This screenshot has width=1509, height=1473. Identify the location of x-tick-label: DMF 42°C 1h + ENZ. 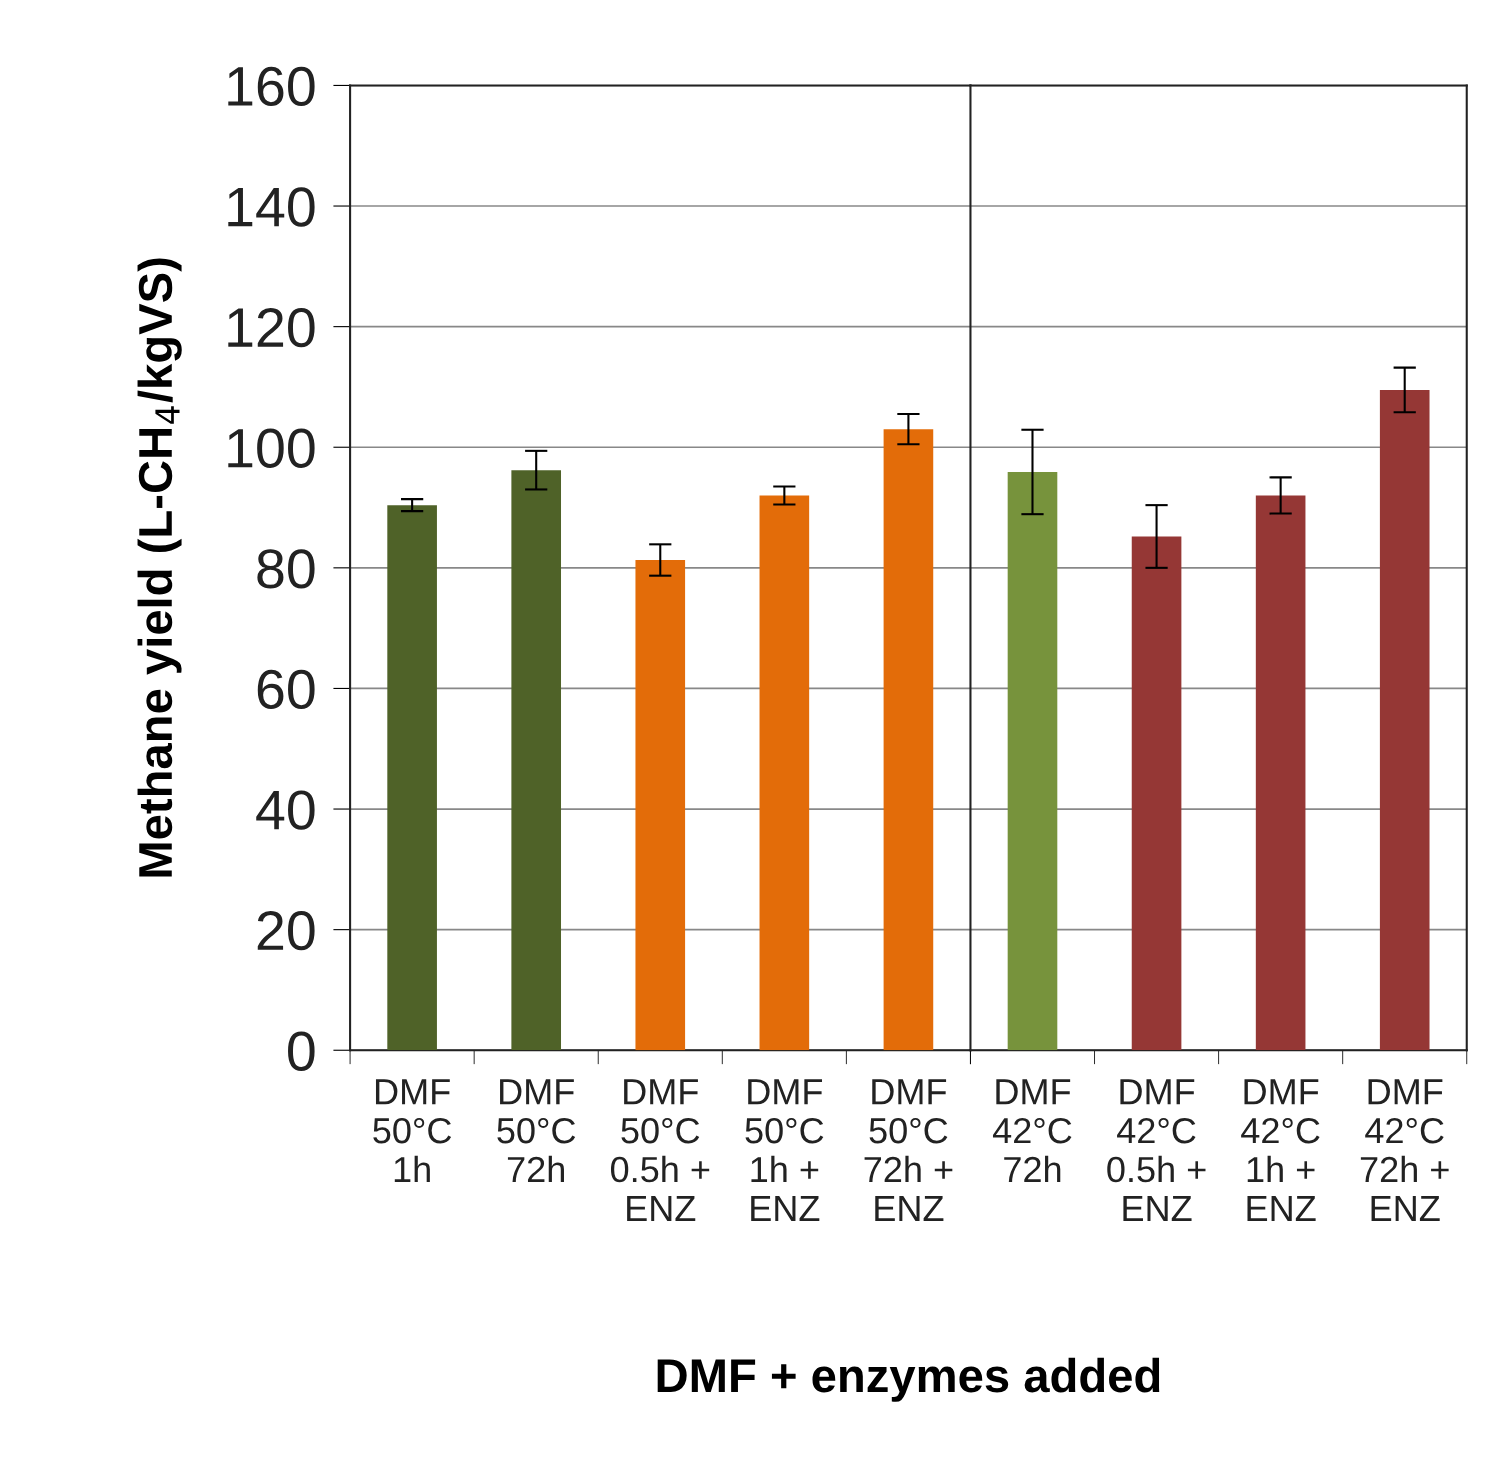
(1280, 1150).